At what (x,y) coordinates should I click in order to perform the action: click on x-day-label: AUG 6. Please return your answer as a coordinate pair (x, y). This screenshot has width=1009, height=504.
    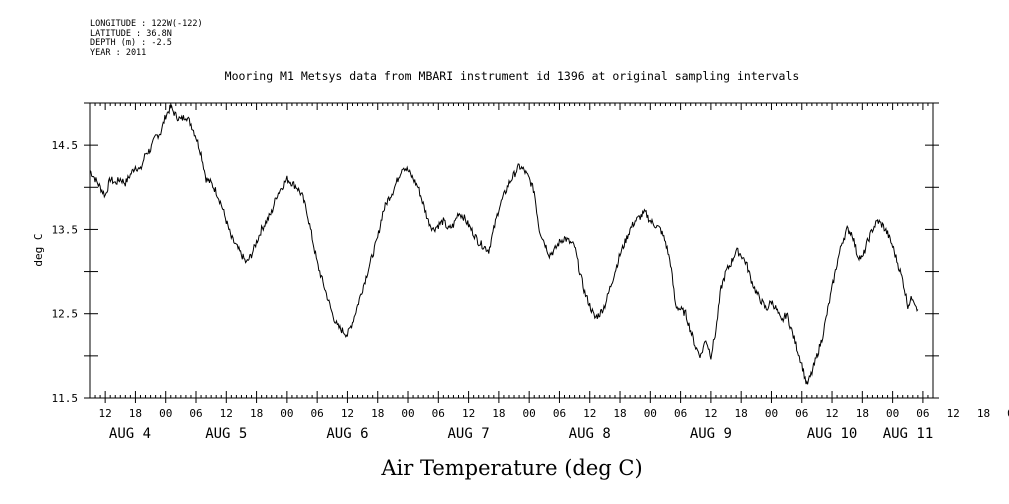
    Looking at the image, I should click on (347, 434).